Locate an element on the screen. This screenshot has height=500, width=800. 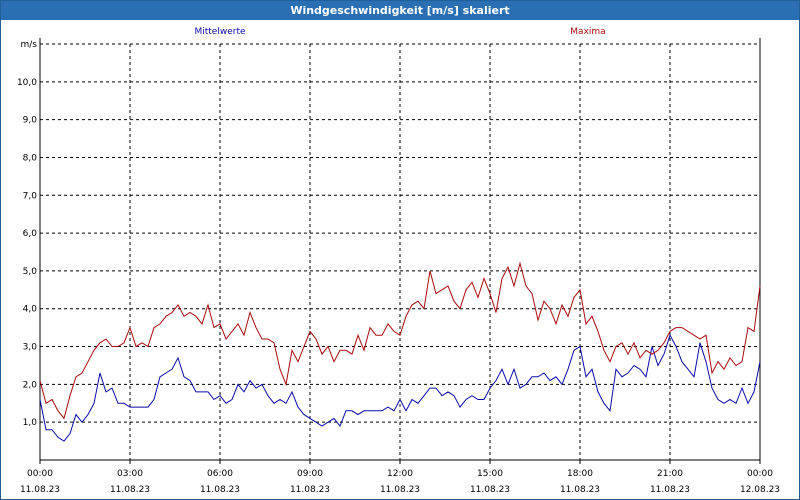
legend-mittelwerte: Mittelwerte is located at coordinates (219, 32).